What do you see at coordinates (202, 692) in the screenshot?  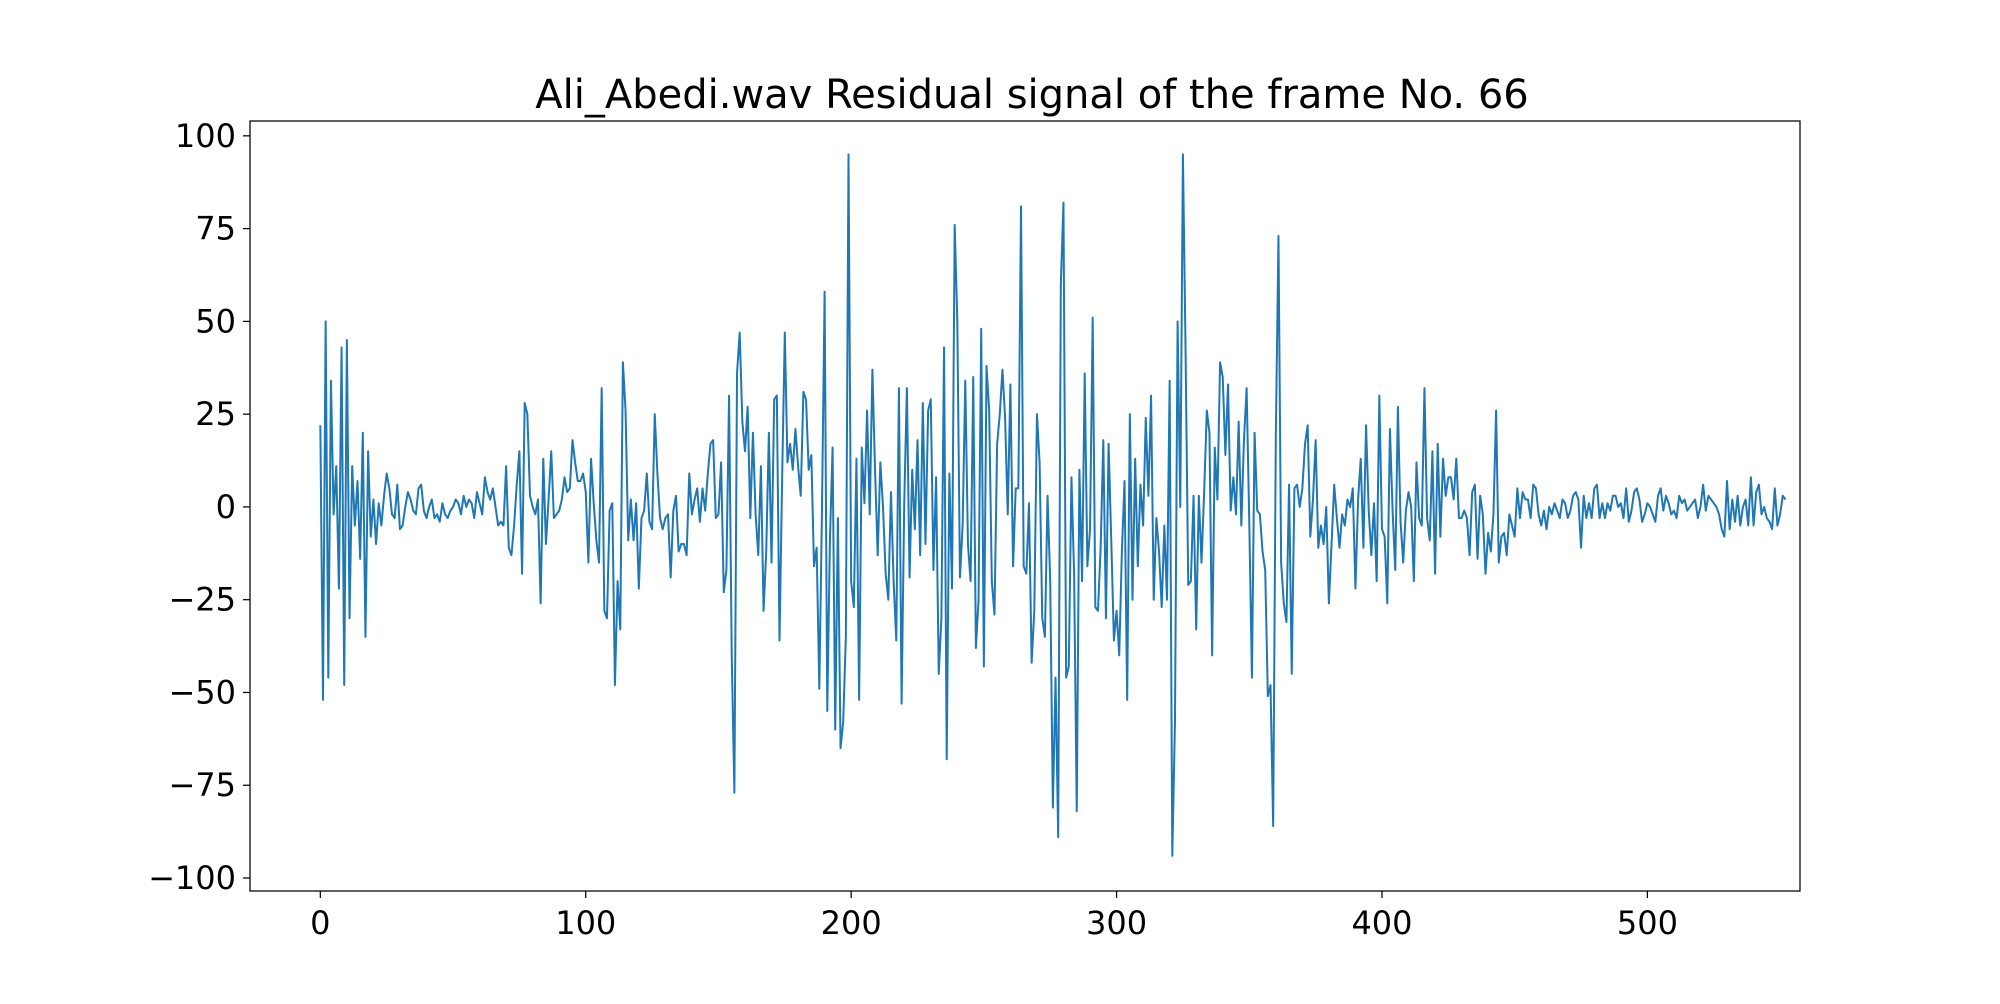 I see `y-tick-label: −50` at bounding box center [202, 692].